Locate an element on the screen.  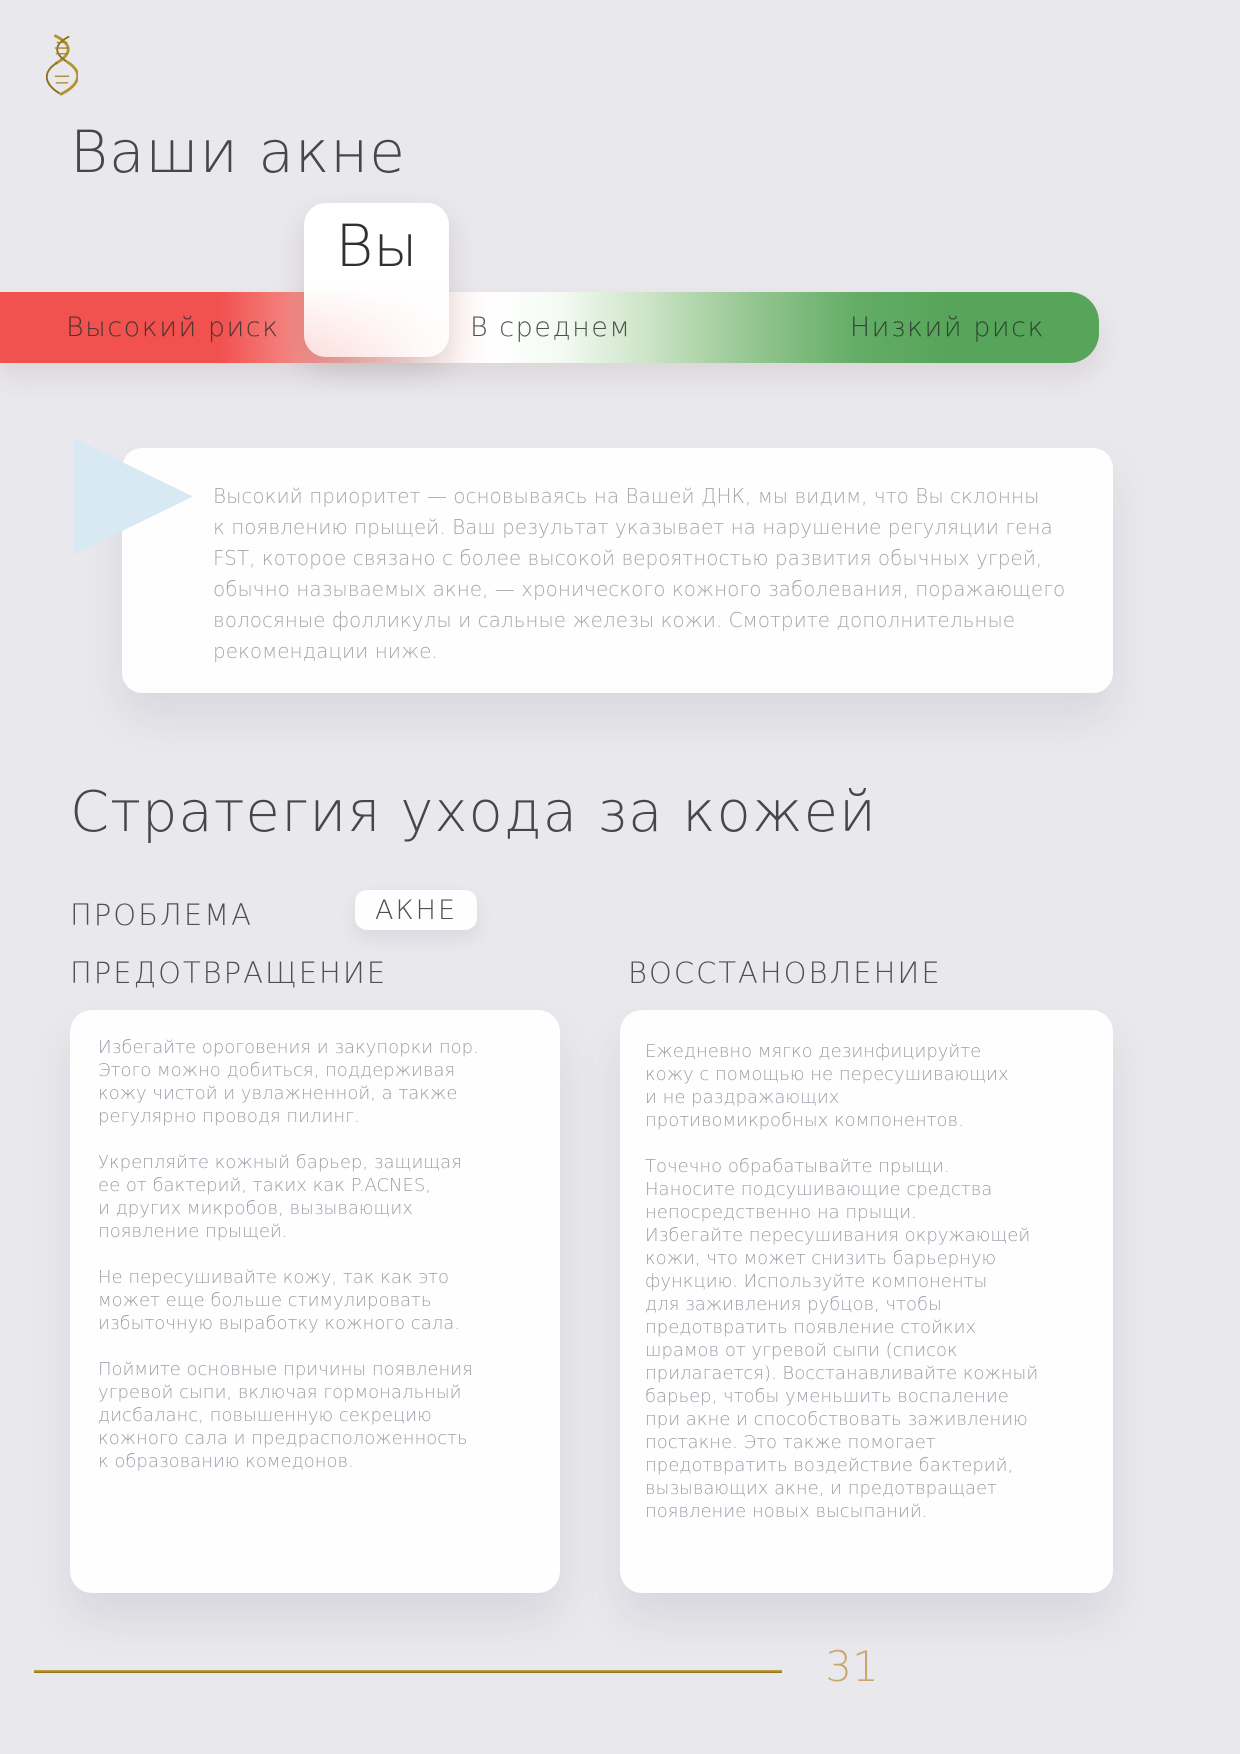
risk-label-average: В среднем is located at coordinates (551, 327).